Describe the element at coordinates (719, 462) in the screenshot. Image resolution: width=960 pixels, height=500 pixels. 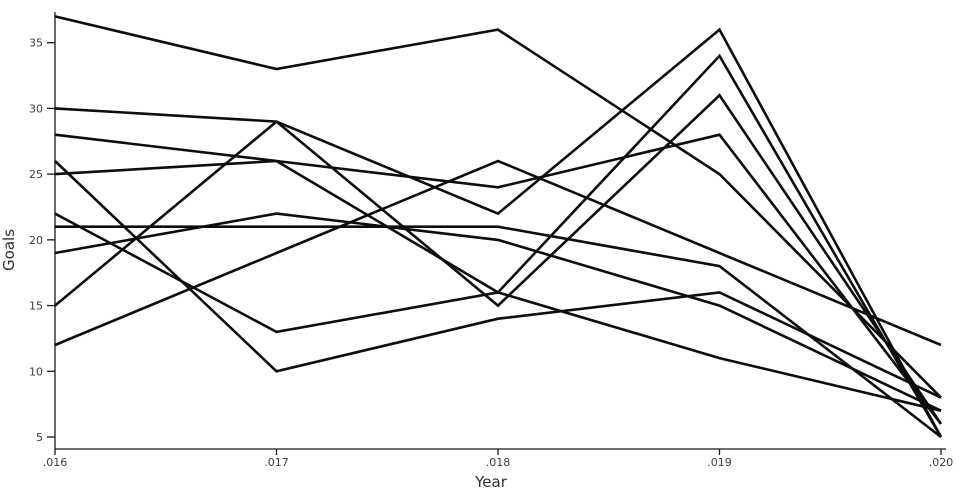
I see `x-tick-label: .019` at that location.